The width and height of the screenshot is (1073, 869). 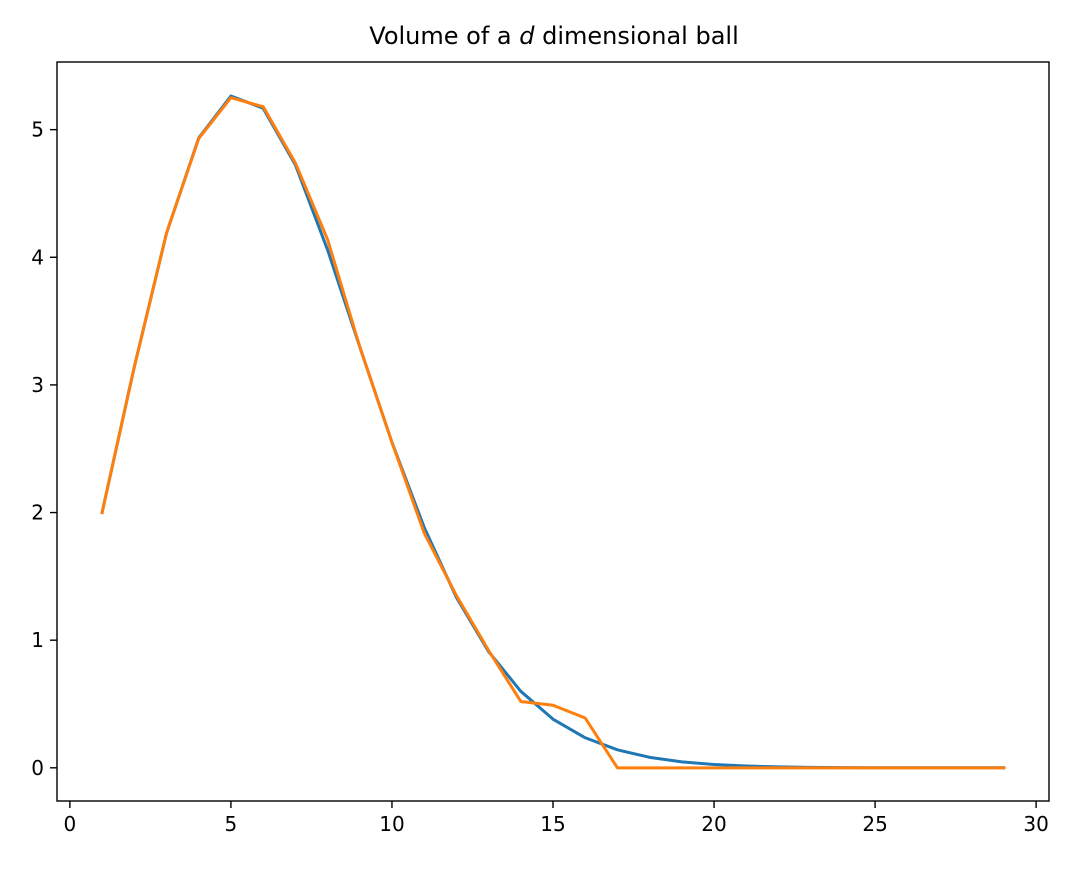 What do you see at coordinates (37, 385) in the screenshot?
I see `y-tick-label: 3` at bounding box center [37, 385].